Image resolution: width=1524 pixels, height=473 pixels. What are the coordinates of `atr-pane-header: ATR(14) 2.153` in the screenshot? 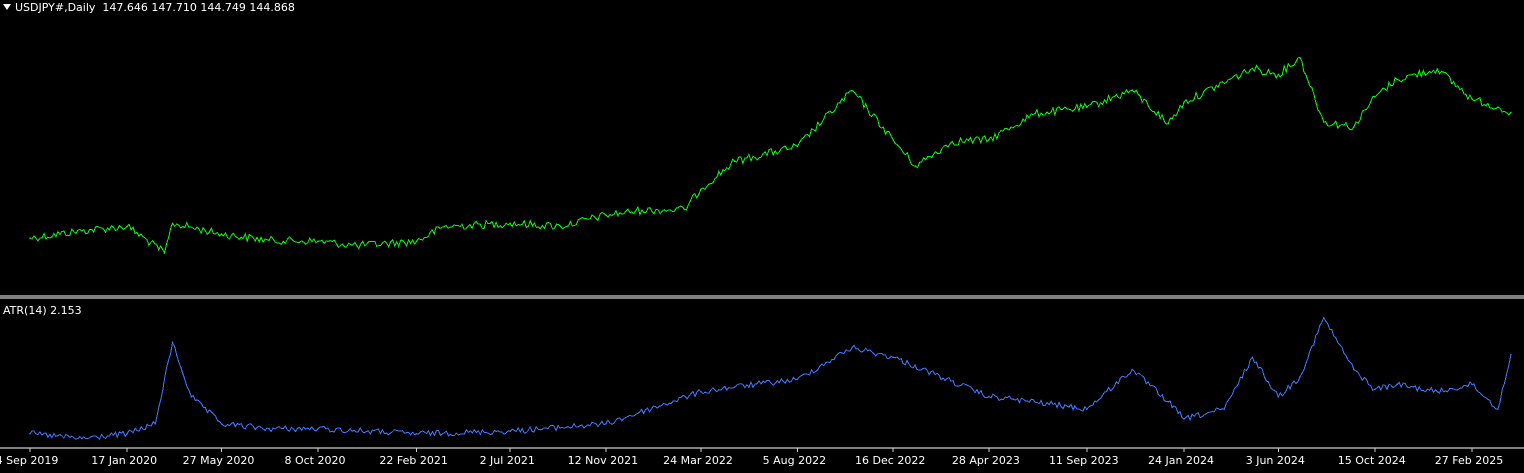 It's located at (42, 310).